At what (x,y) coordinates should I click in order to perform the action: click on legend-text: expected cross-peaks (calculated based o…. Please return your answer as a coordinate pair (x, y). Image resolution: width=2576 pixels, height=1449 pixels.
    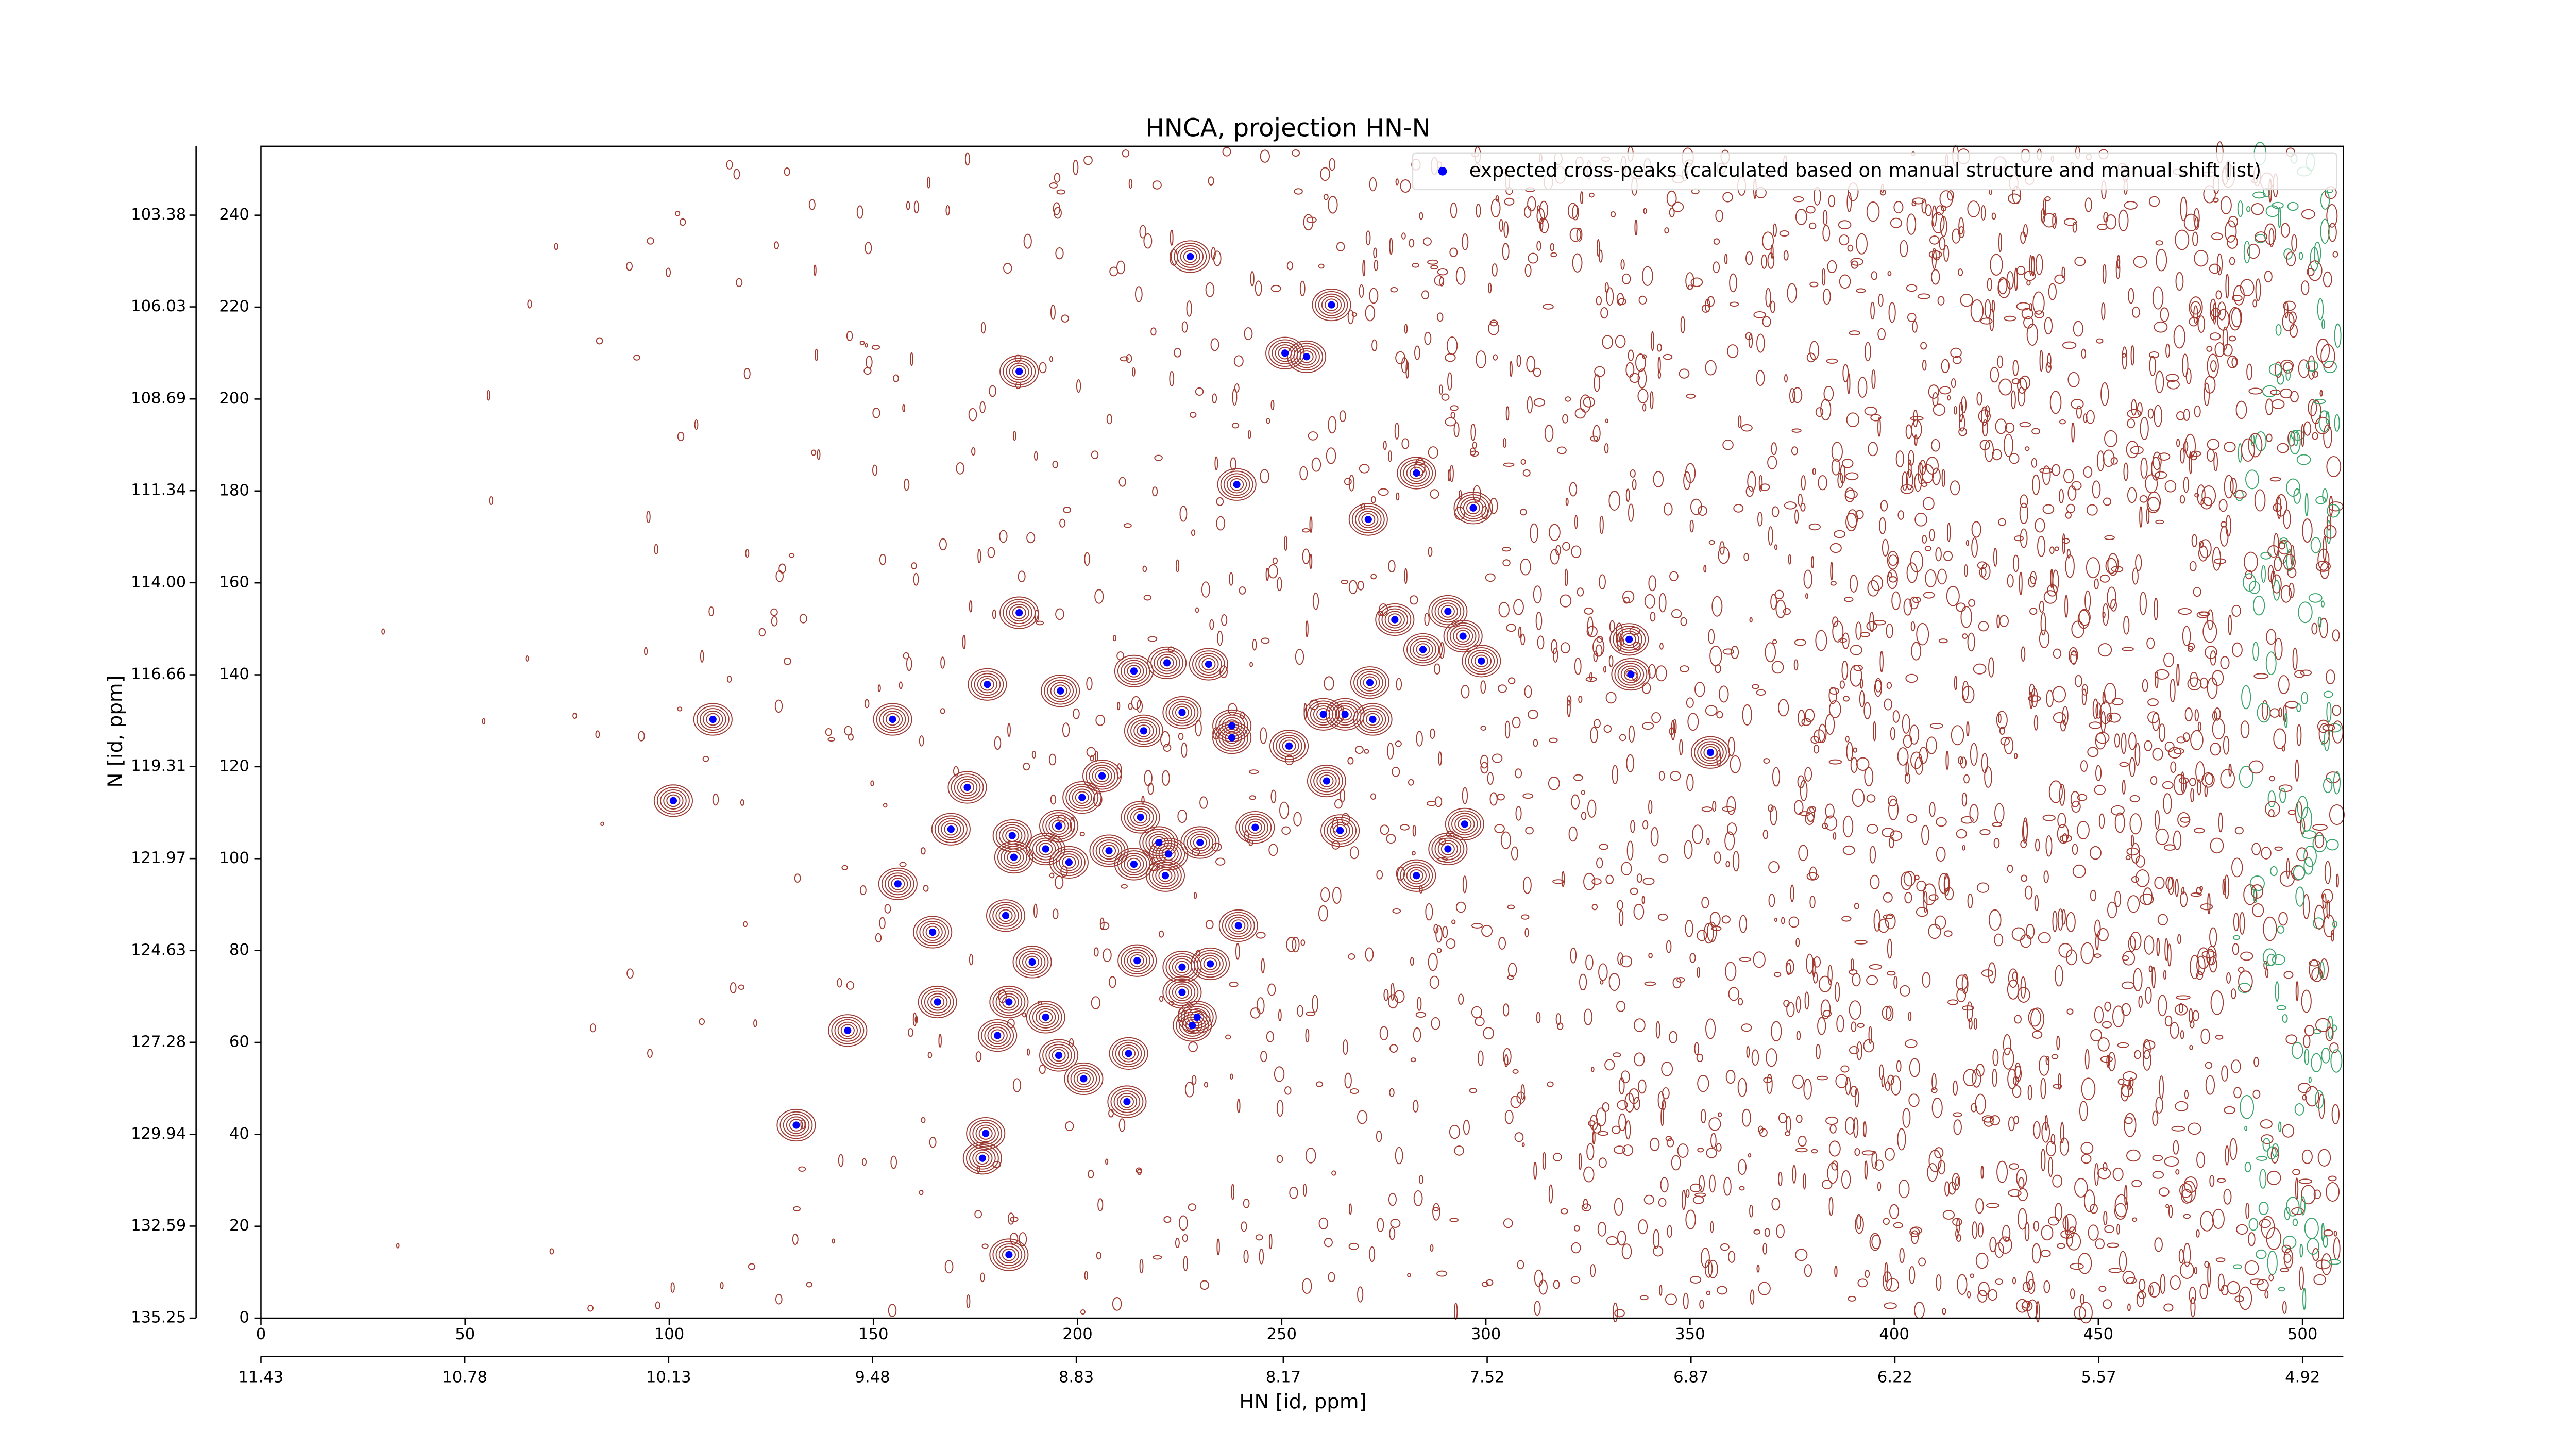
    Looking at the image, I should click on (1865, 170).